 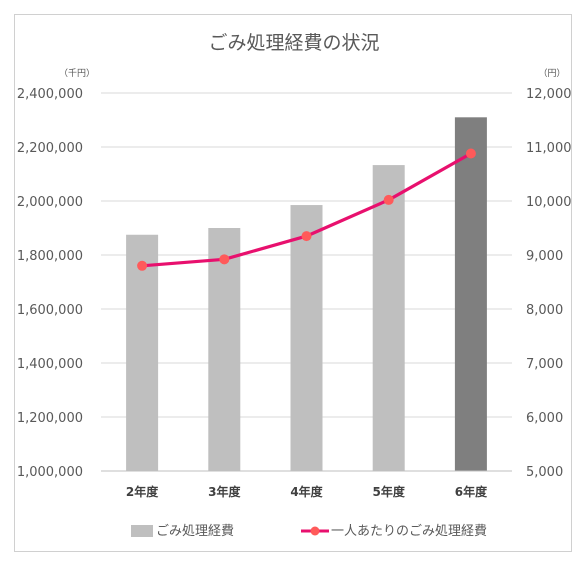 I want to click on right-tick-label: 6,000, so click(x=544, y=418).